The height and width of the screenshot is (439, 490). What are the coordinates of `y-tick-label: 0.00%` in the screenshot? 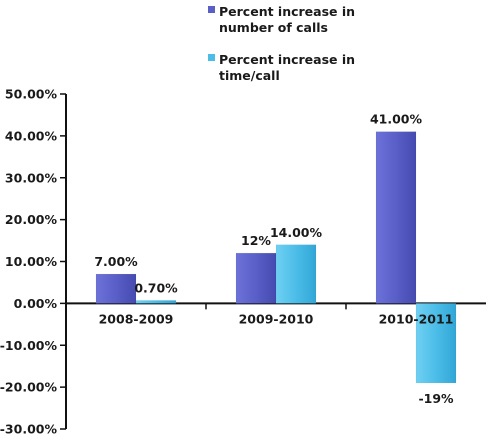 It's located at (36, 303).